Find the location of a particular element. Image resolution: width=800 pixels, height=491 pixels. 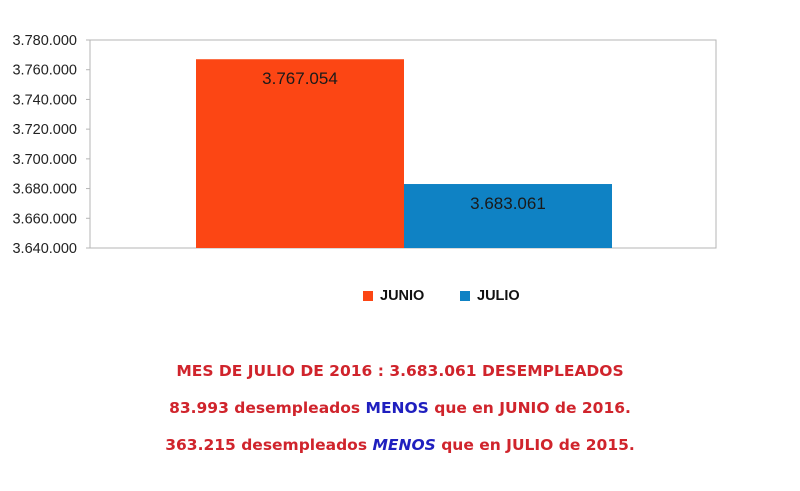

caption-line-3-highlight: MENOS is located at coordinates (404, 445).